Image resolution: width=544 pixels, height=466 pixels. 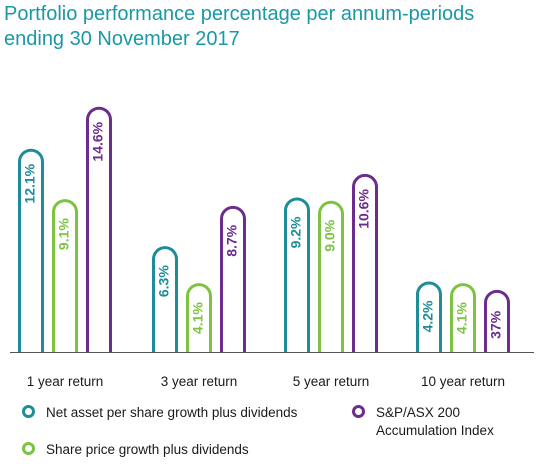 I want to click on data-label-1-0: 6.3%, so click(x=164, y=281).